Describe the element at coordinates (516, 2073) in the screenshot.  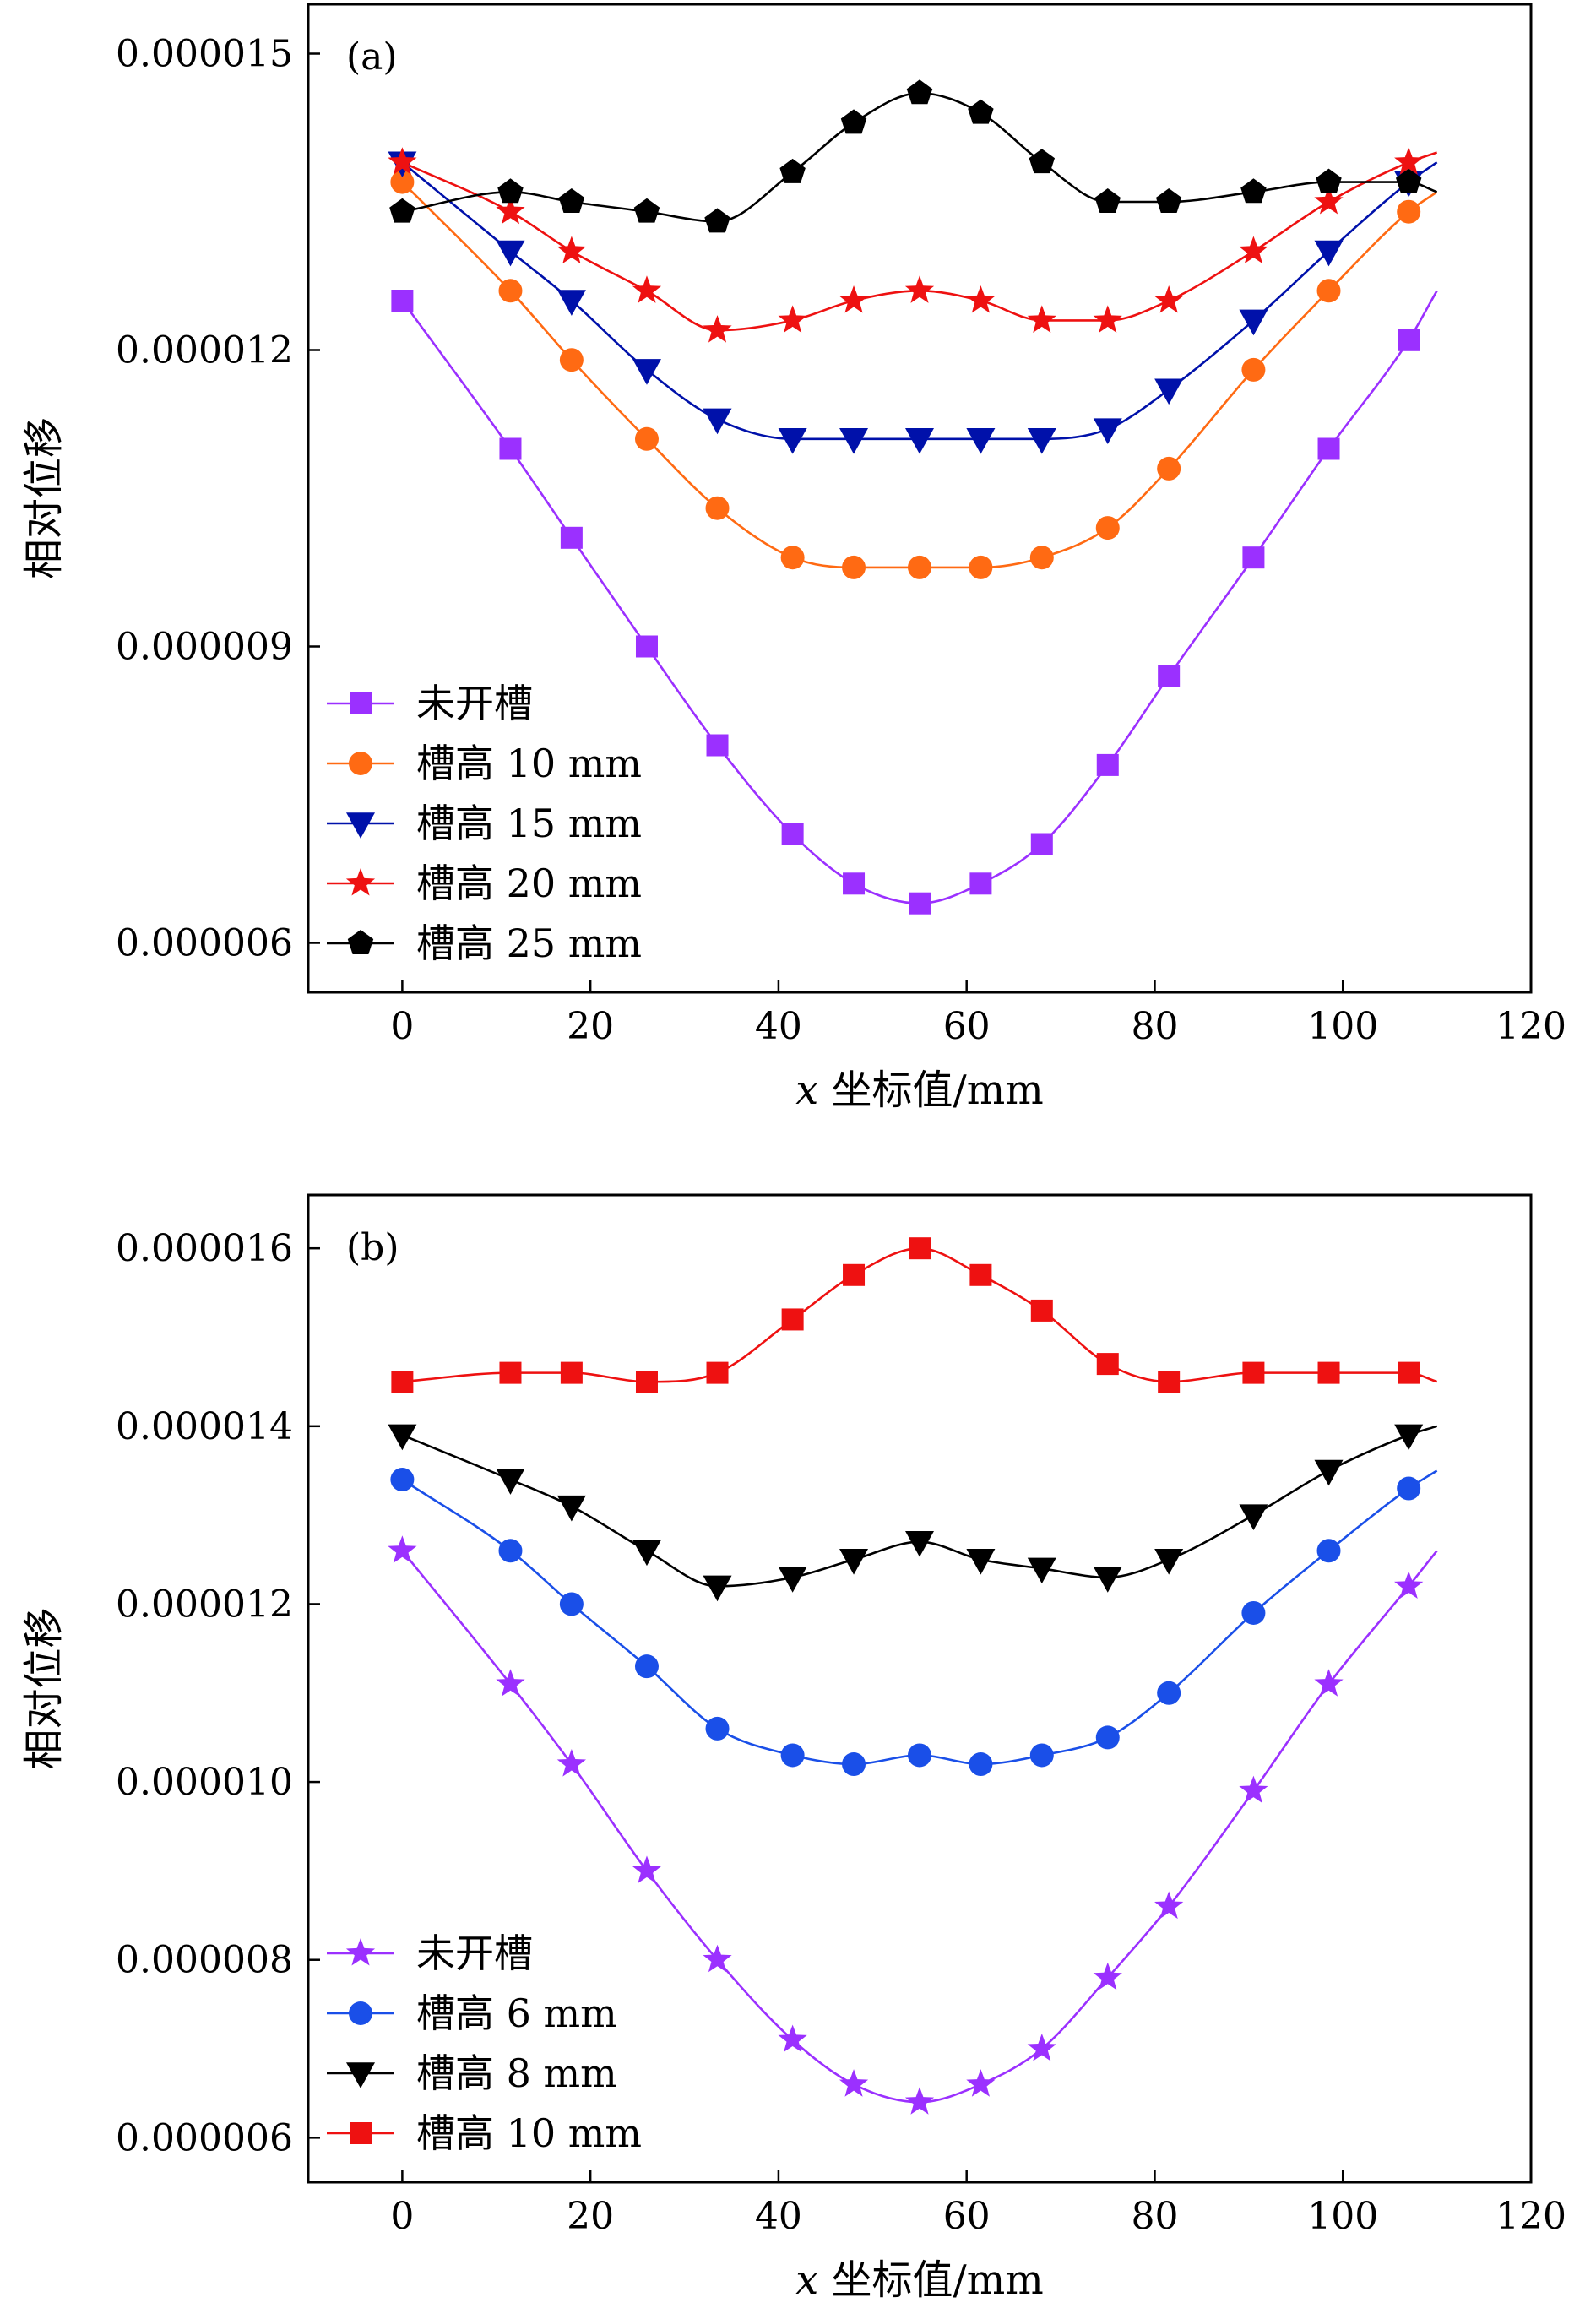
I see `legend-label: 槽高 8 mm` at that location.